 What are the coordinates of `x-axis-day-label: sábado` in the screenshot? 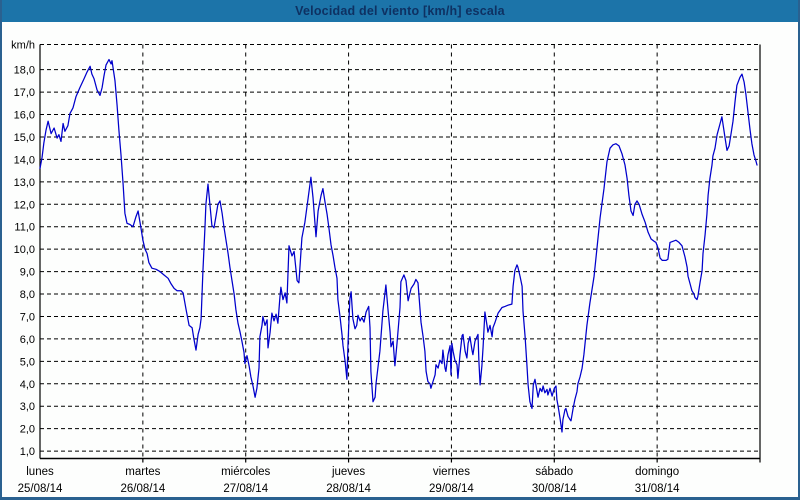 It's located at (554, 472).